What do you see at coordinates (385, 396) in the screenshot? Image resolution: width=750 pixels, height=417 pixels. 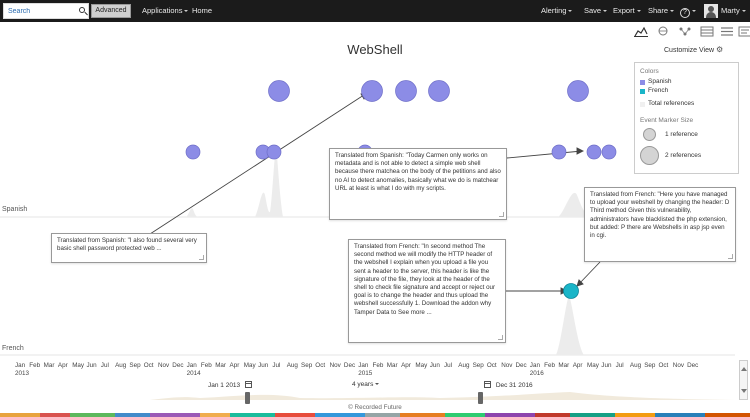 I see `overview-volume` at bounding box center [385, 396].